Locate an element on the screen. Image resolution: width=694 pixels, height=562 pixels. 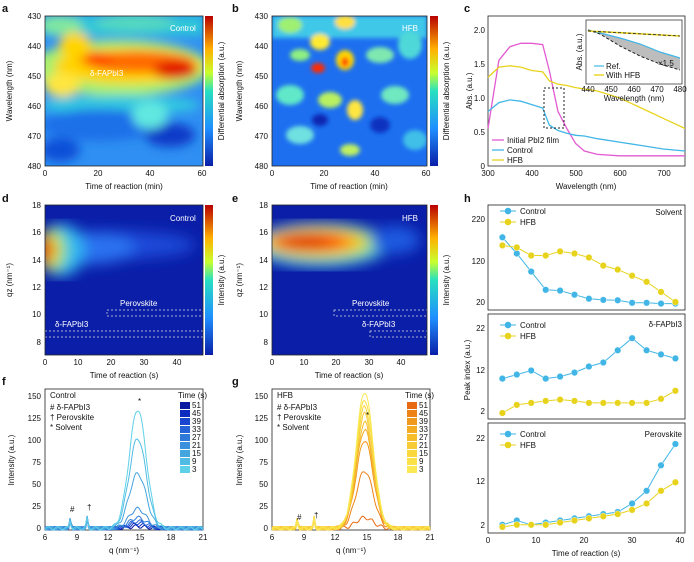
heatmap-e is located at coordinates (349, 280).